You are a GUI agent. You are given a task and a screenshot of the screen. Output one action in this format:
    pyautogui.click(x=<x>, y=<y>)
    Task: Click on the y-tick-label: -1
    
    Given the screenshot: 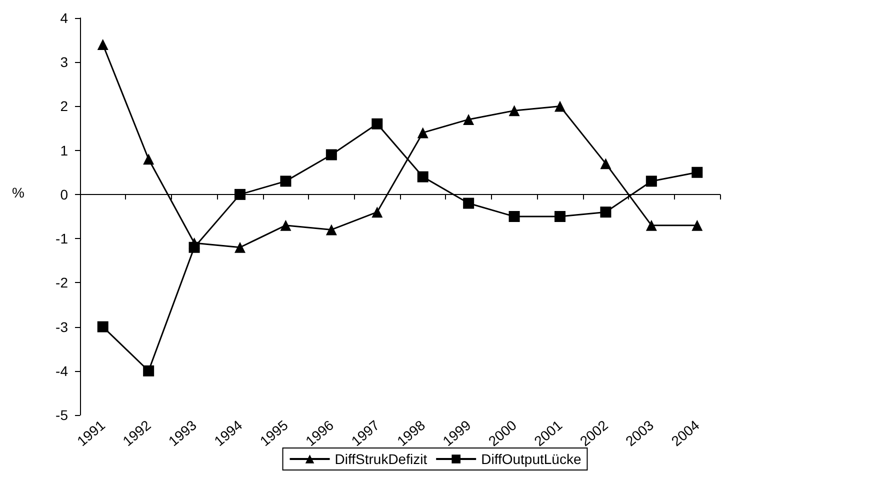 What is the action you would take?
    pyautogui.click(x=62, y=238)
    